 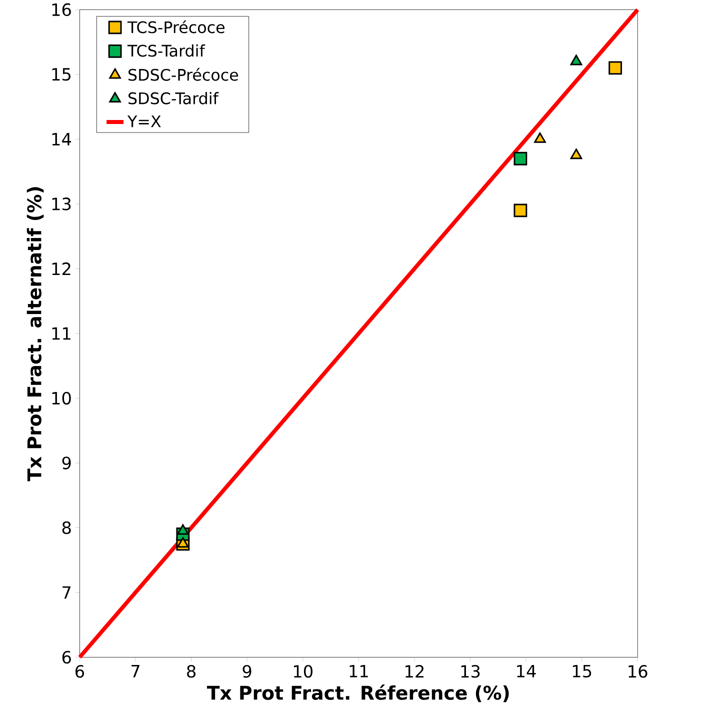 I want to click on y-axis-title: Tx Prot Fract. alternatif (%), so click(x=35, y=334).